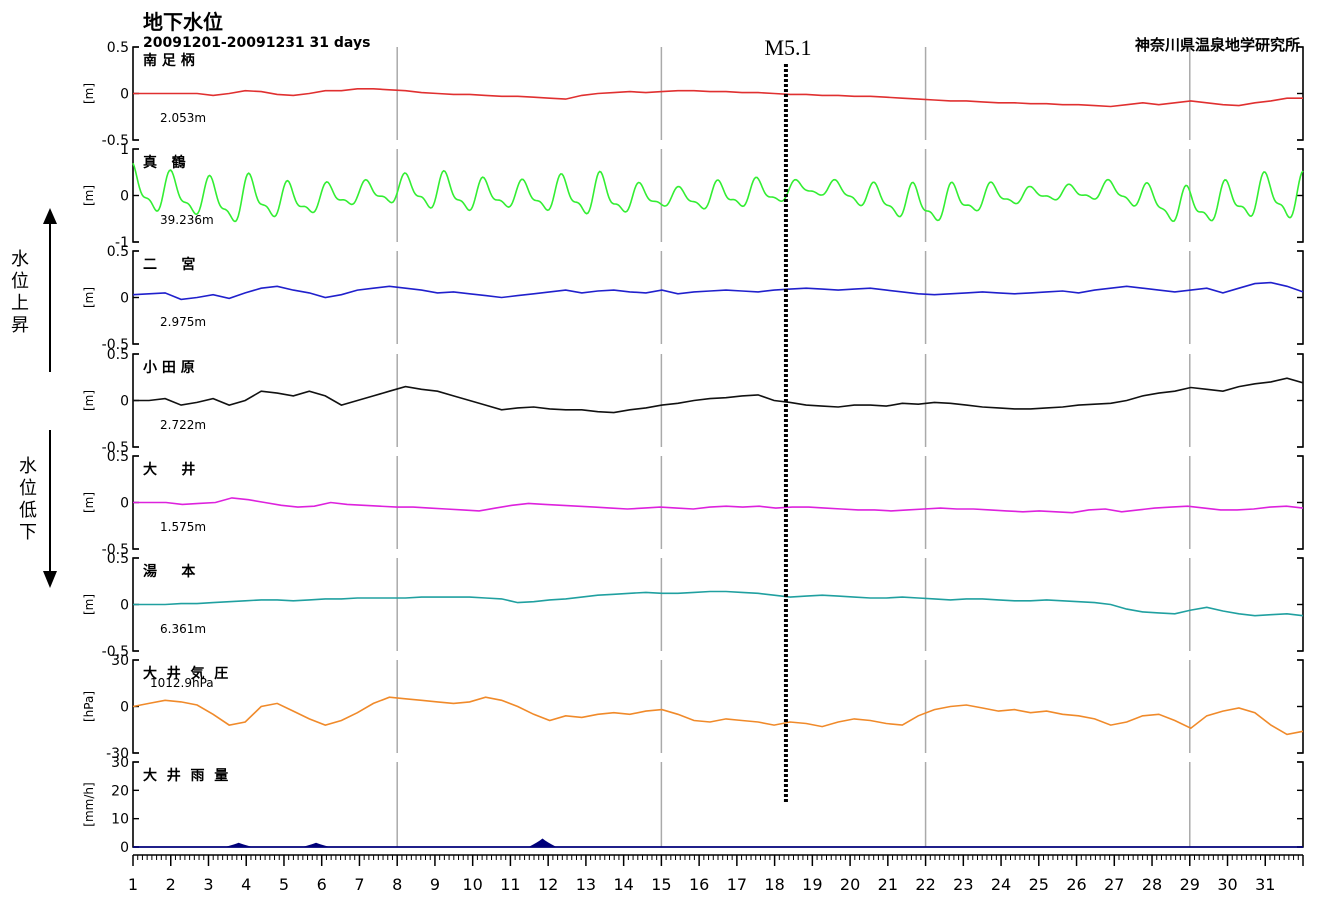  I want to click on x-tick-label: 7, so click(359, 884).